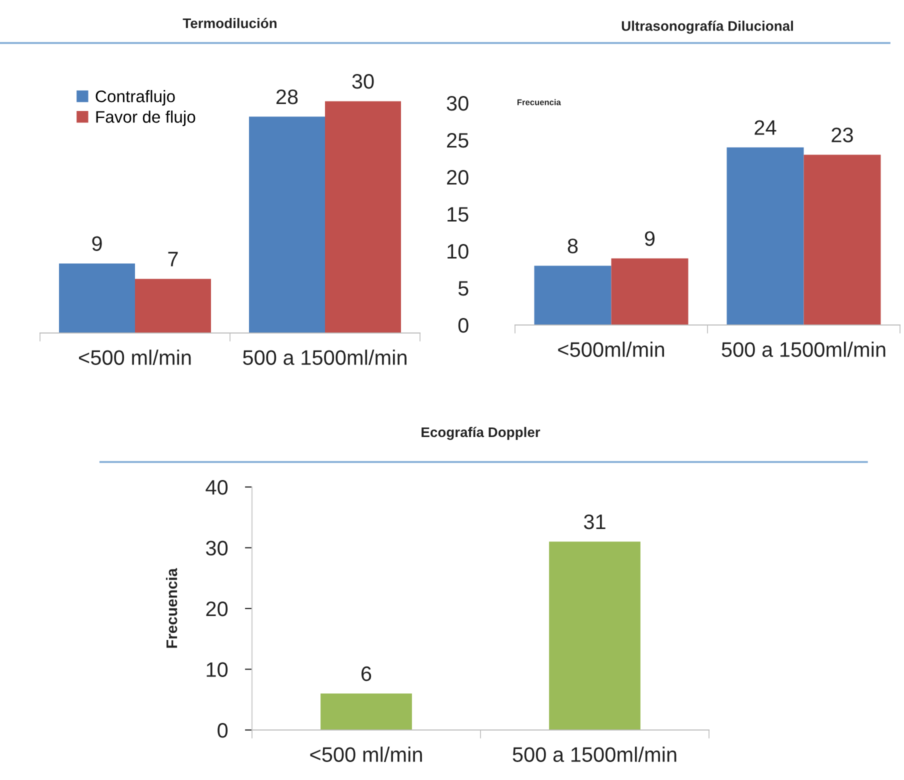 This screenshot has width=904, height=780. What do you see at coordinates (765, 127) in the screenshot?
I see `data-label: 24` at bounding box center [765, 127].